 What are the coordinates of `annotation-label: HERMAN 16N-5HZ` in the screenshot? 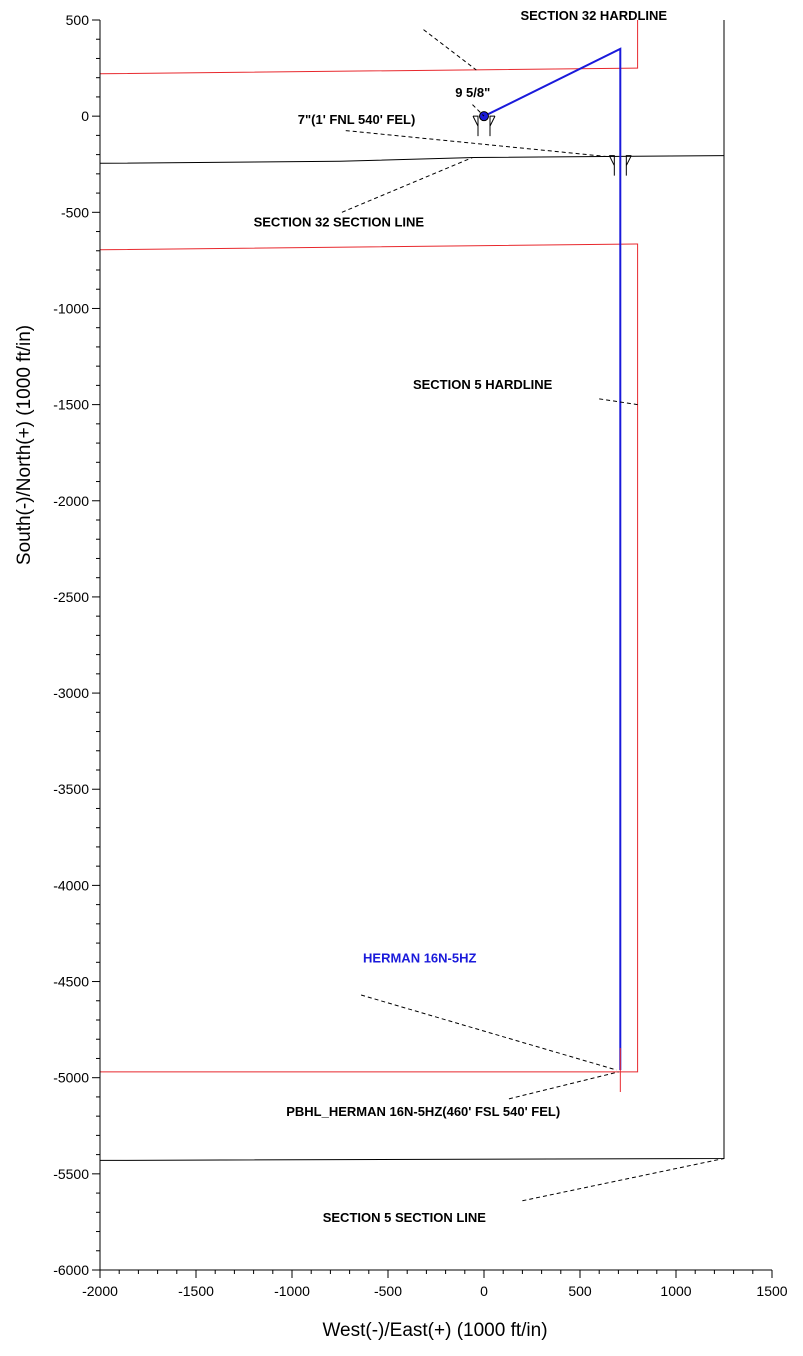 It's located at (419, 957).